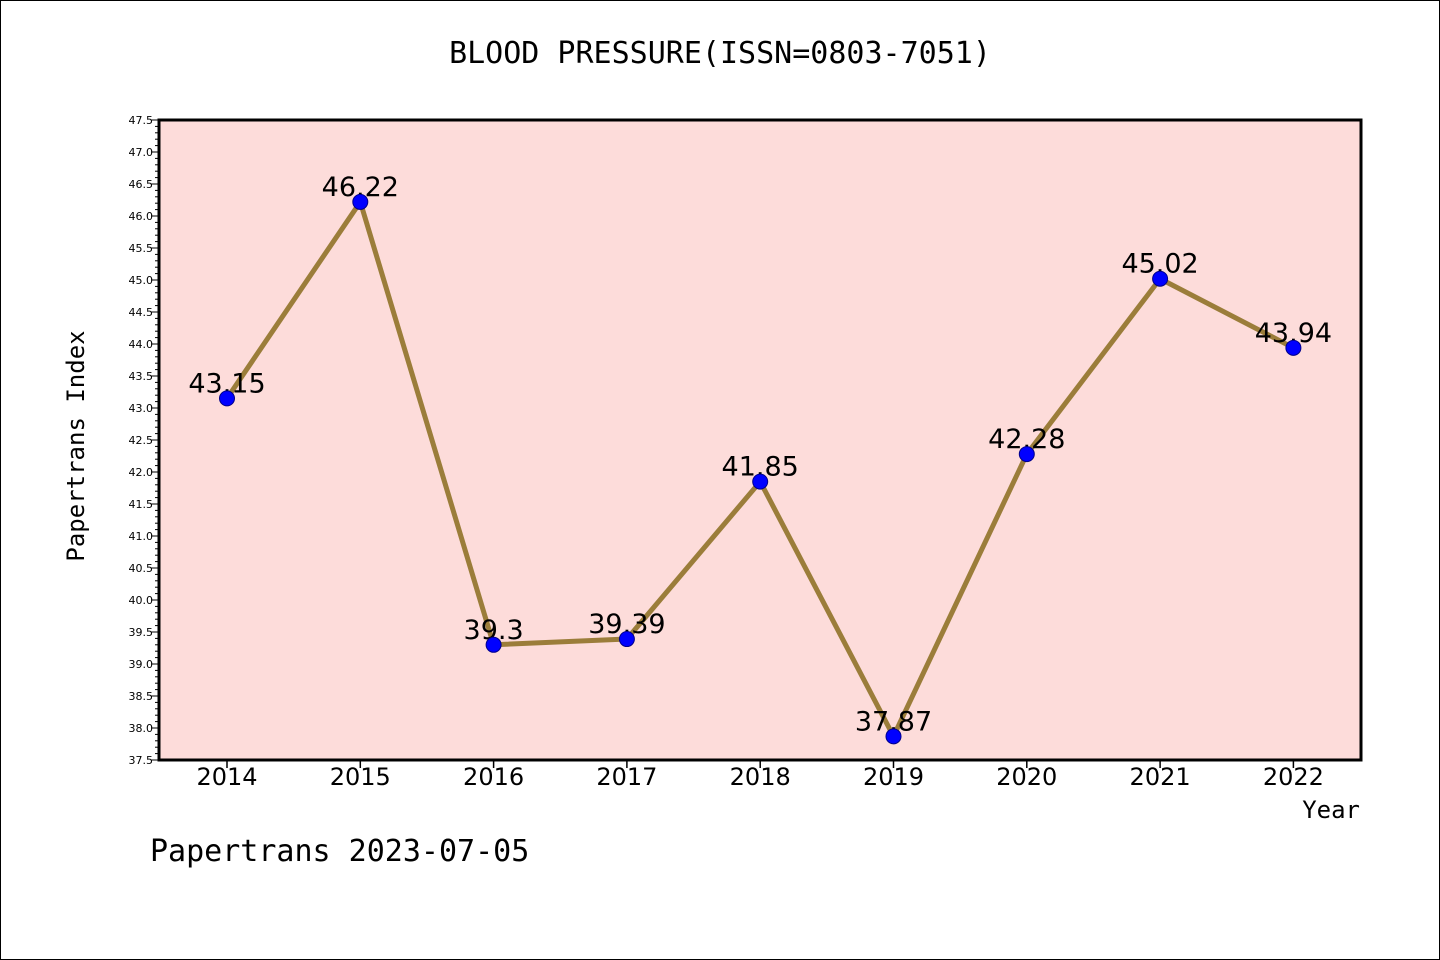 The height and width of the screenshot is (960, 1440). I want to click on y-tick-label: 39.0, so click(141, 664).